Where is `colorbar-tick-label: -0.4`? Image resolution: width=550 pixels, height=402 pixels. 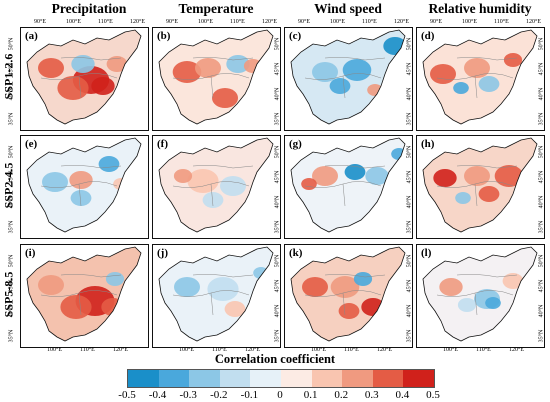
colorbar-tick-label: -0.4 is located at coordinates (157, 395).